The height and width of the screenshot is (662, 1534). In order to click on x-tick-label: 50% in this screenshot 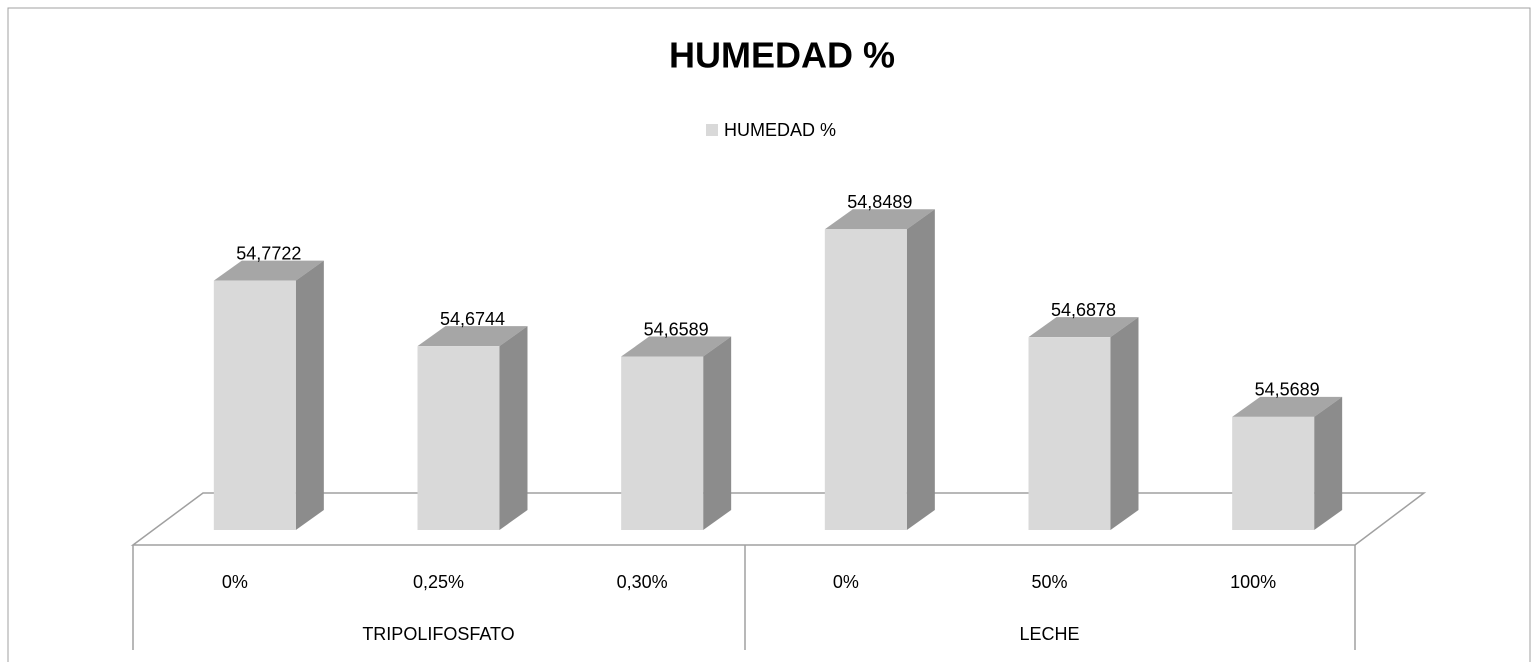, I will do `click(1049, 582)`.